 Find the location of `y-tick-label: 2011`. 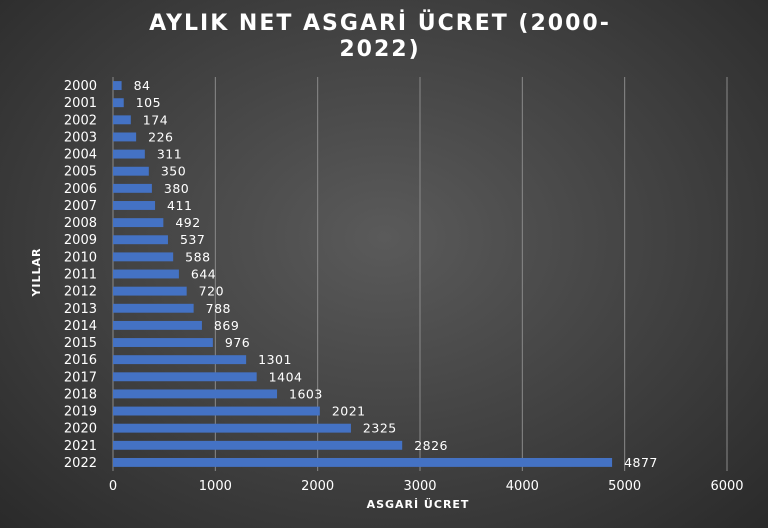

y-tick-label: 2011 is located at coordinates (80, 275).